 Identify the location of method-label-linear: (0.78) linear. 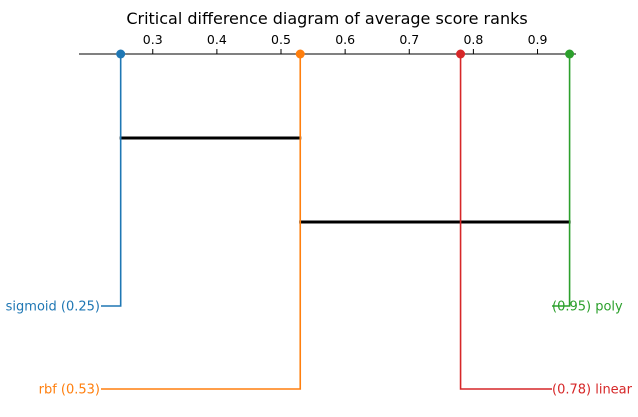
(592, 390).